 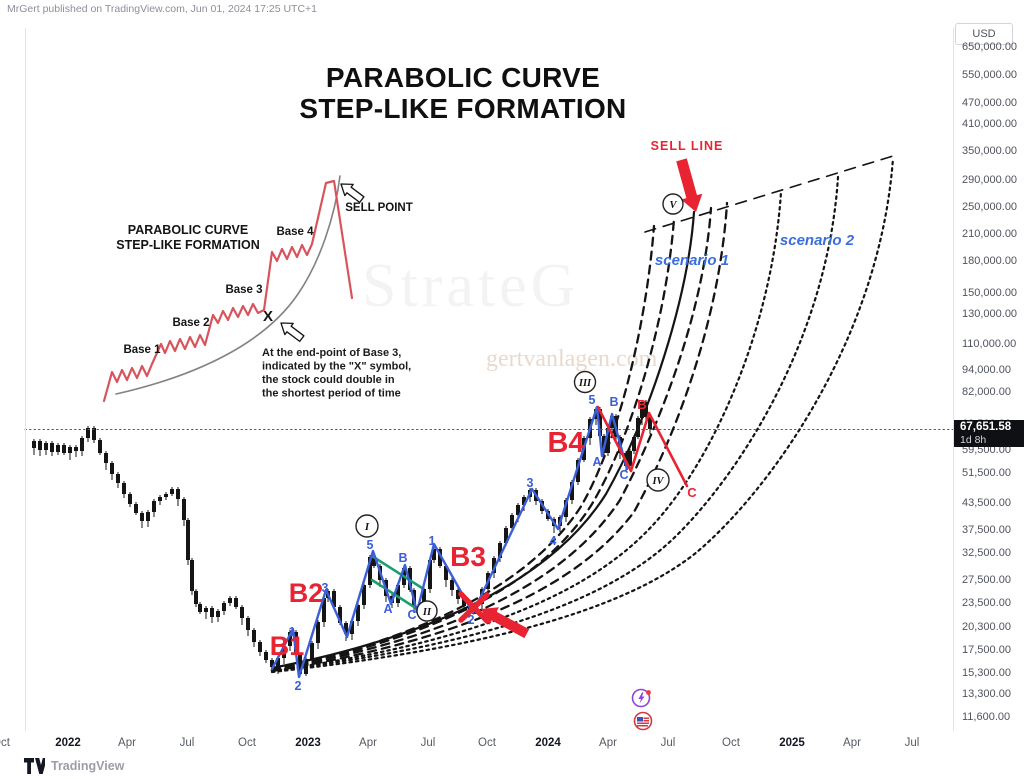 I want to click on inset-heading-1: PARABOLIC CURVE, so click(x=188, y=230).